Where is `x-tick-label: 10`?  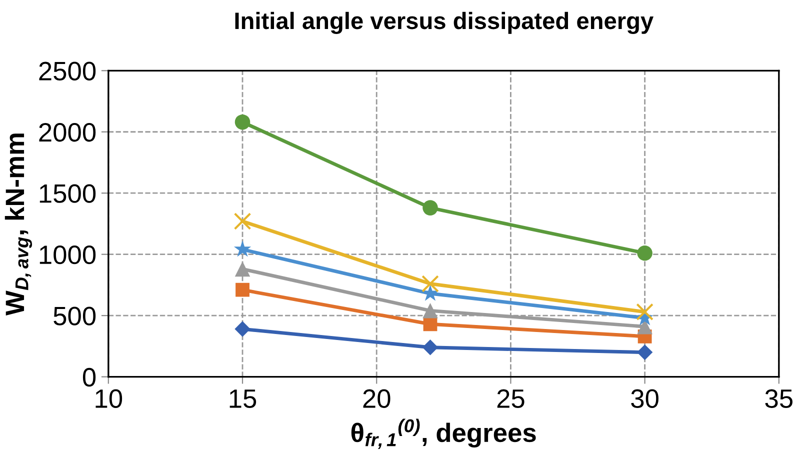 x-tick-label: 10 is located at coordinates (109, 398).